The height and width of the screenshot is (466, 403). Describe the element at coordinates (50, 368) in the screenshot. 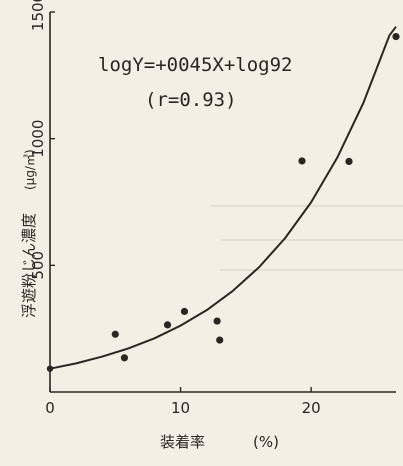

I see `curve-start-point` at that location.